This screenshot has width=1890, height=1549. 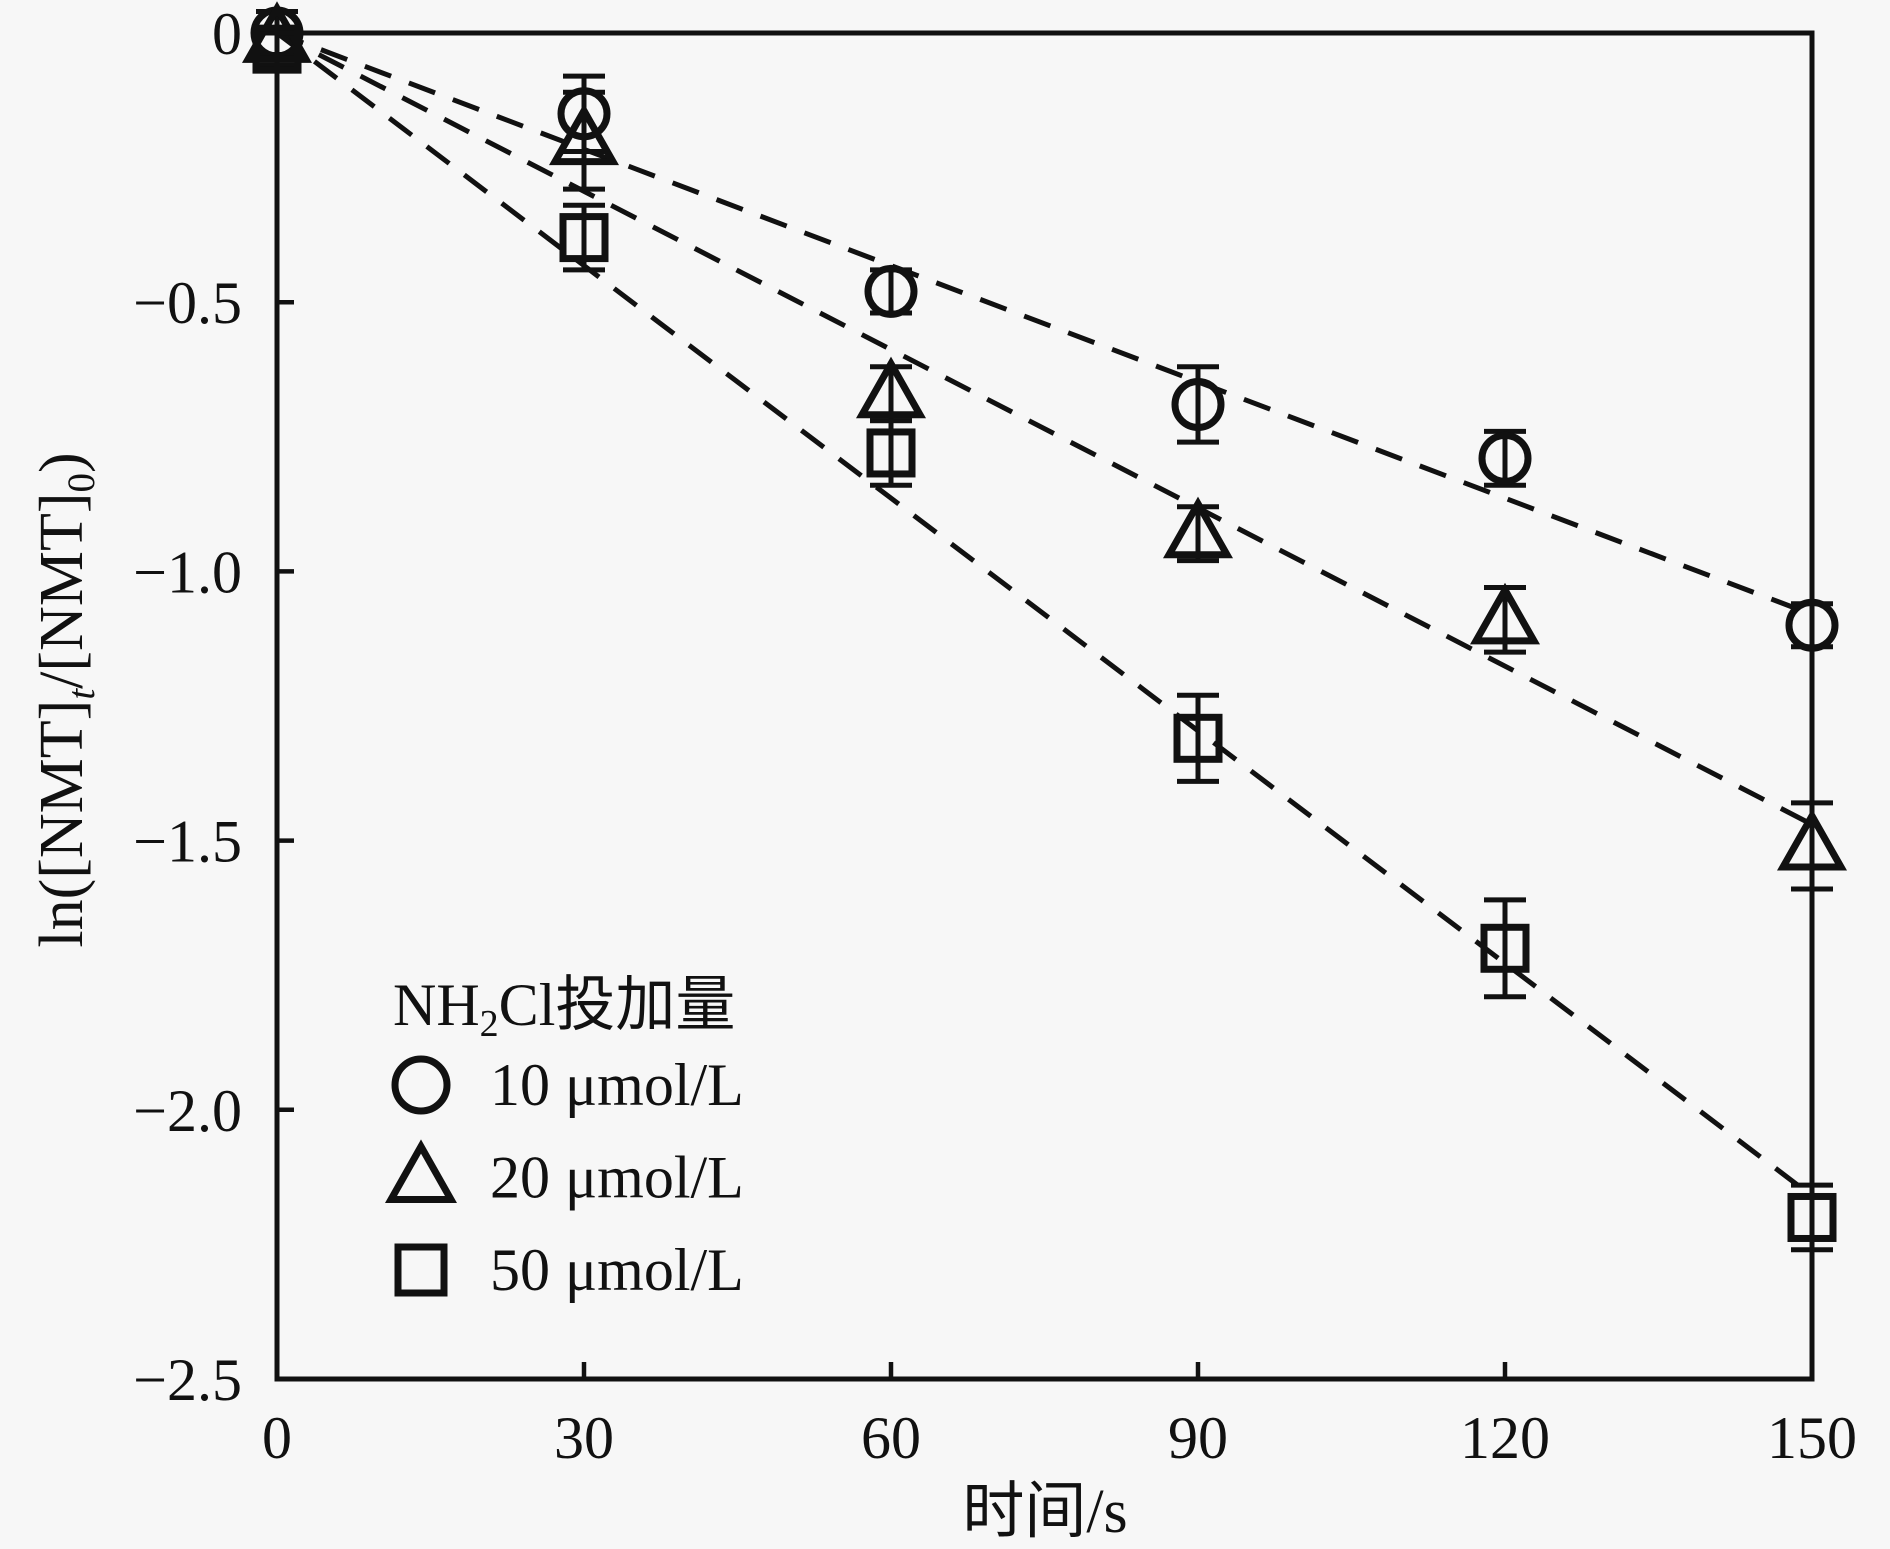 What do you see at coordinates (421, 1270) in the screenshot?
I see `legend-square-marker` at bounding box center [421, 1270].